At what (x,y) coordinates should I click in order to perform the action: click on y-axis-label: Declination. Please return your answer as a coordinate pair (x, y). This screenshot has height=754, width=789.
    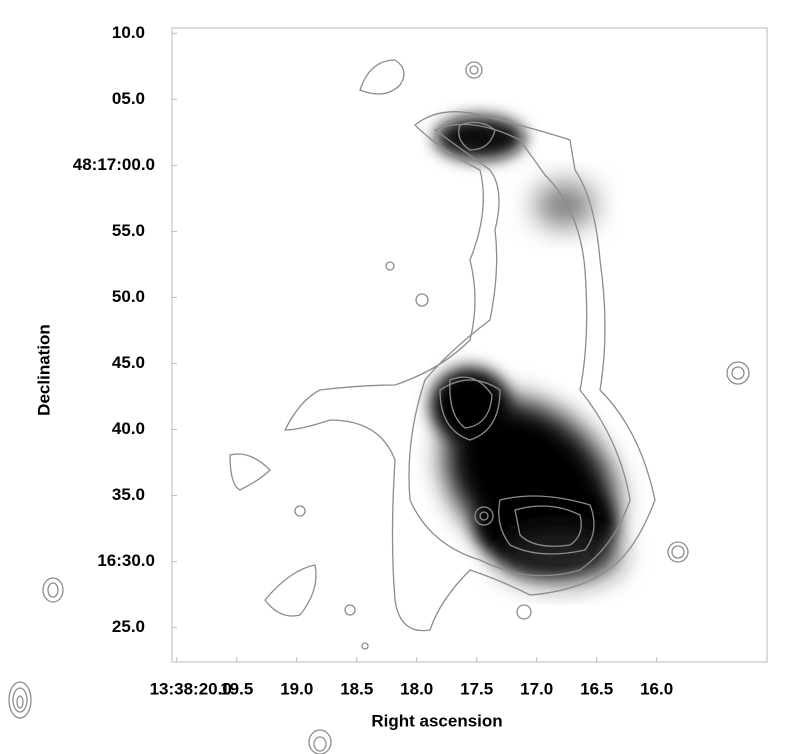
    Looking at the image, I should click on (43, 370).